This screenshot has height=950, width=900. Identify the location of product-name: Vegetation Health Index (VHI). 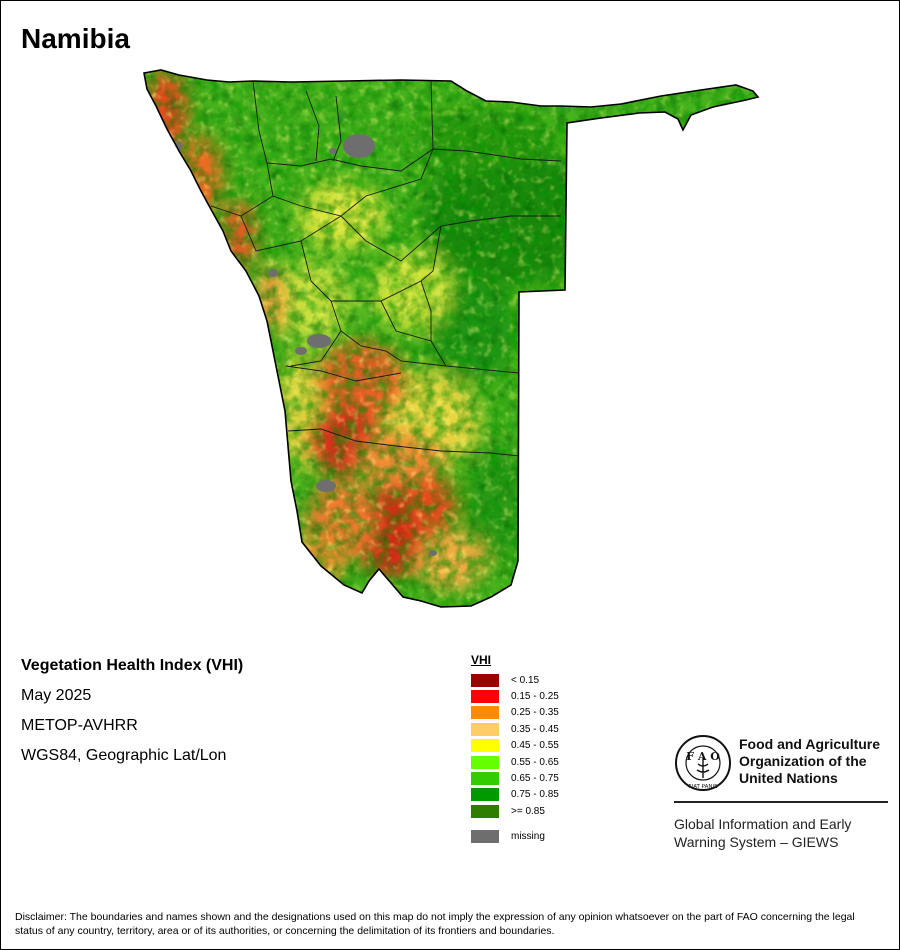
(132, 665).